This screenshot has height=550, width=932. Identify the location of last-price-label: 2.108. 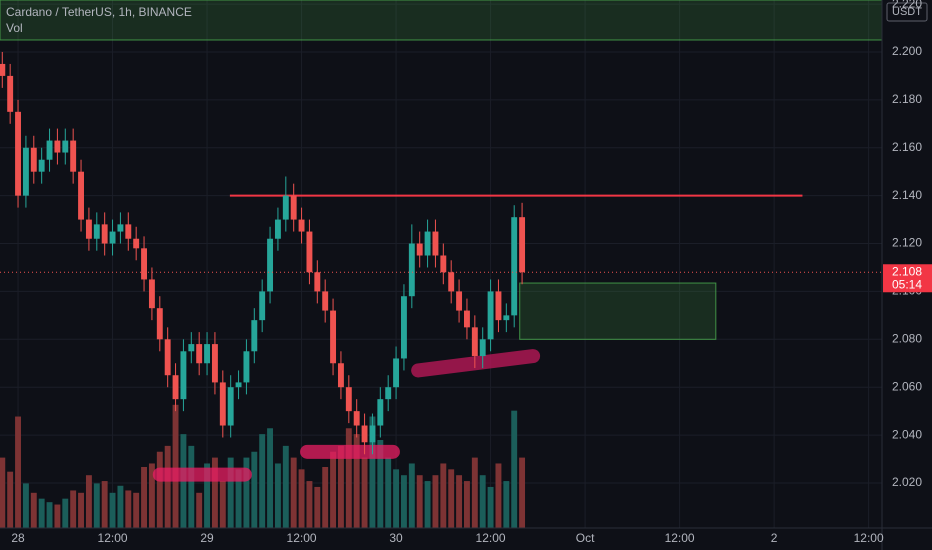
(907, 271).